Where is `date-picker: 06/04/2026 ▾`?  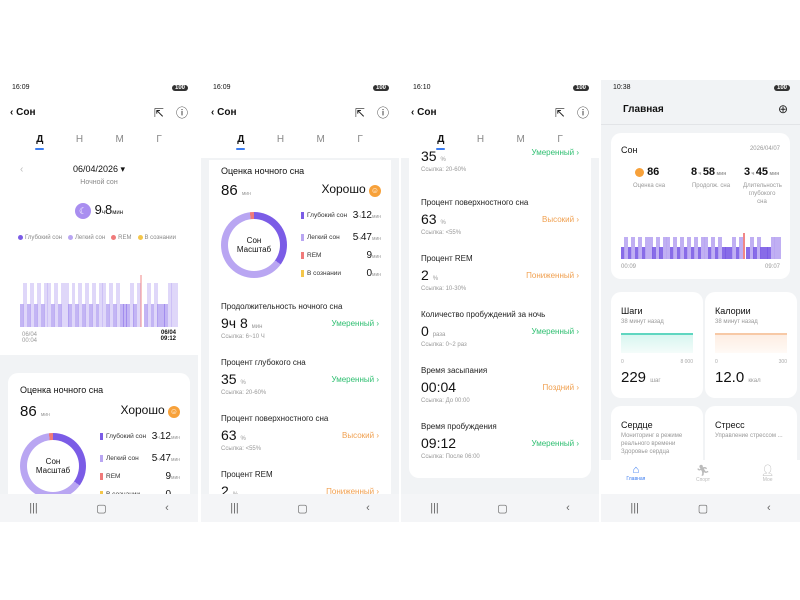
date-picker: 06/04/2026 ▾ is located at coordinates (99, 169).